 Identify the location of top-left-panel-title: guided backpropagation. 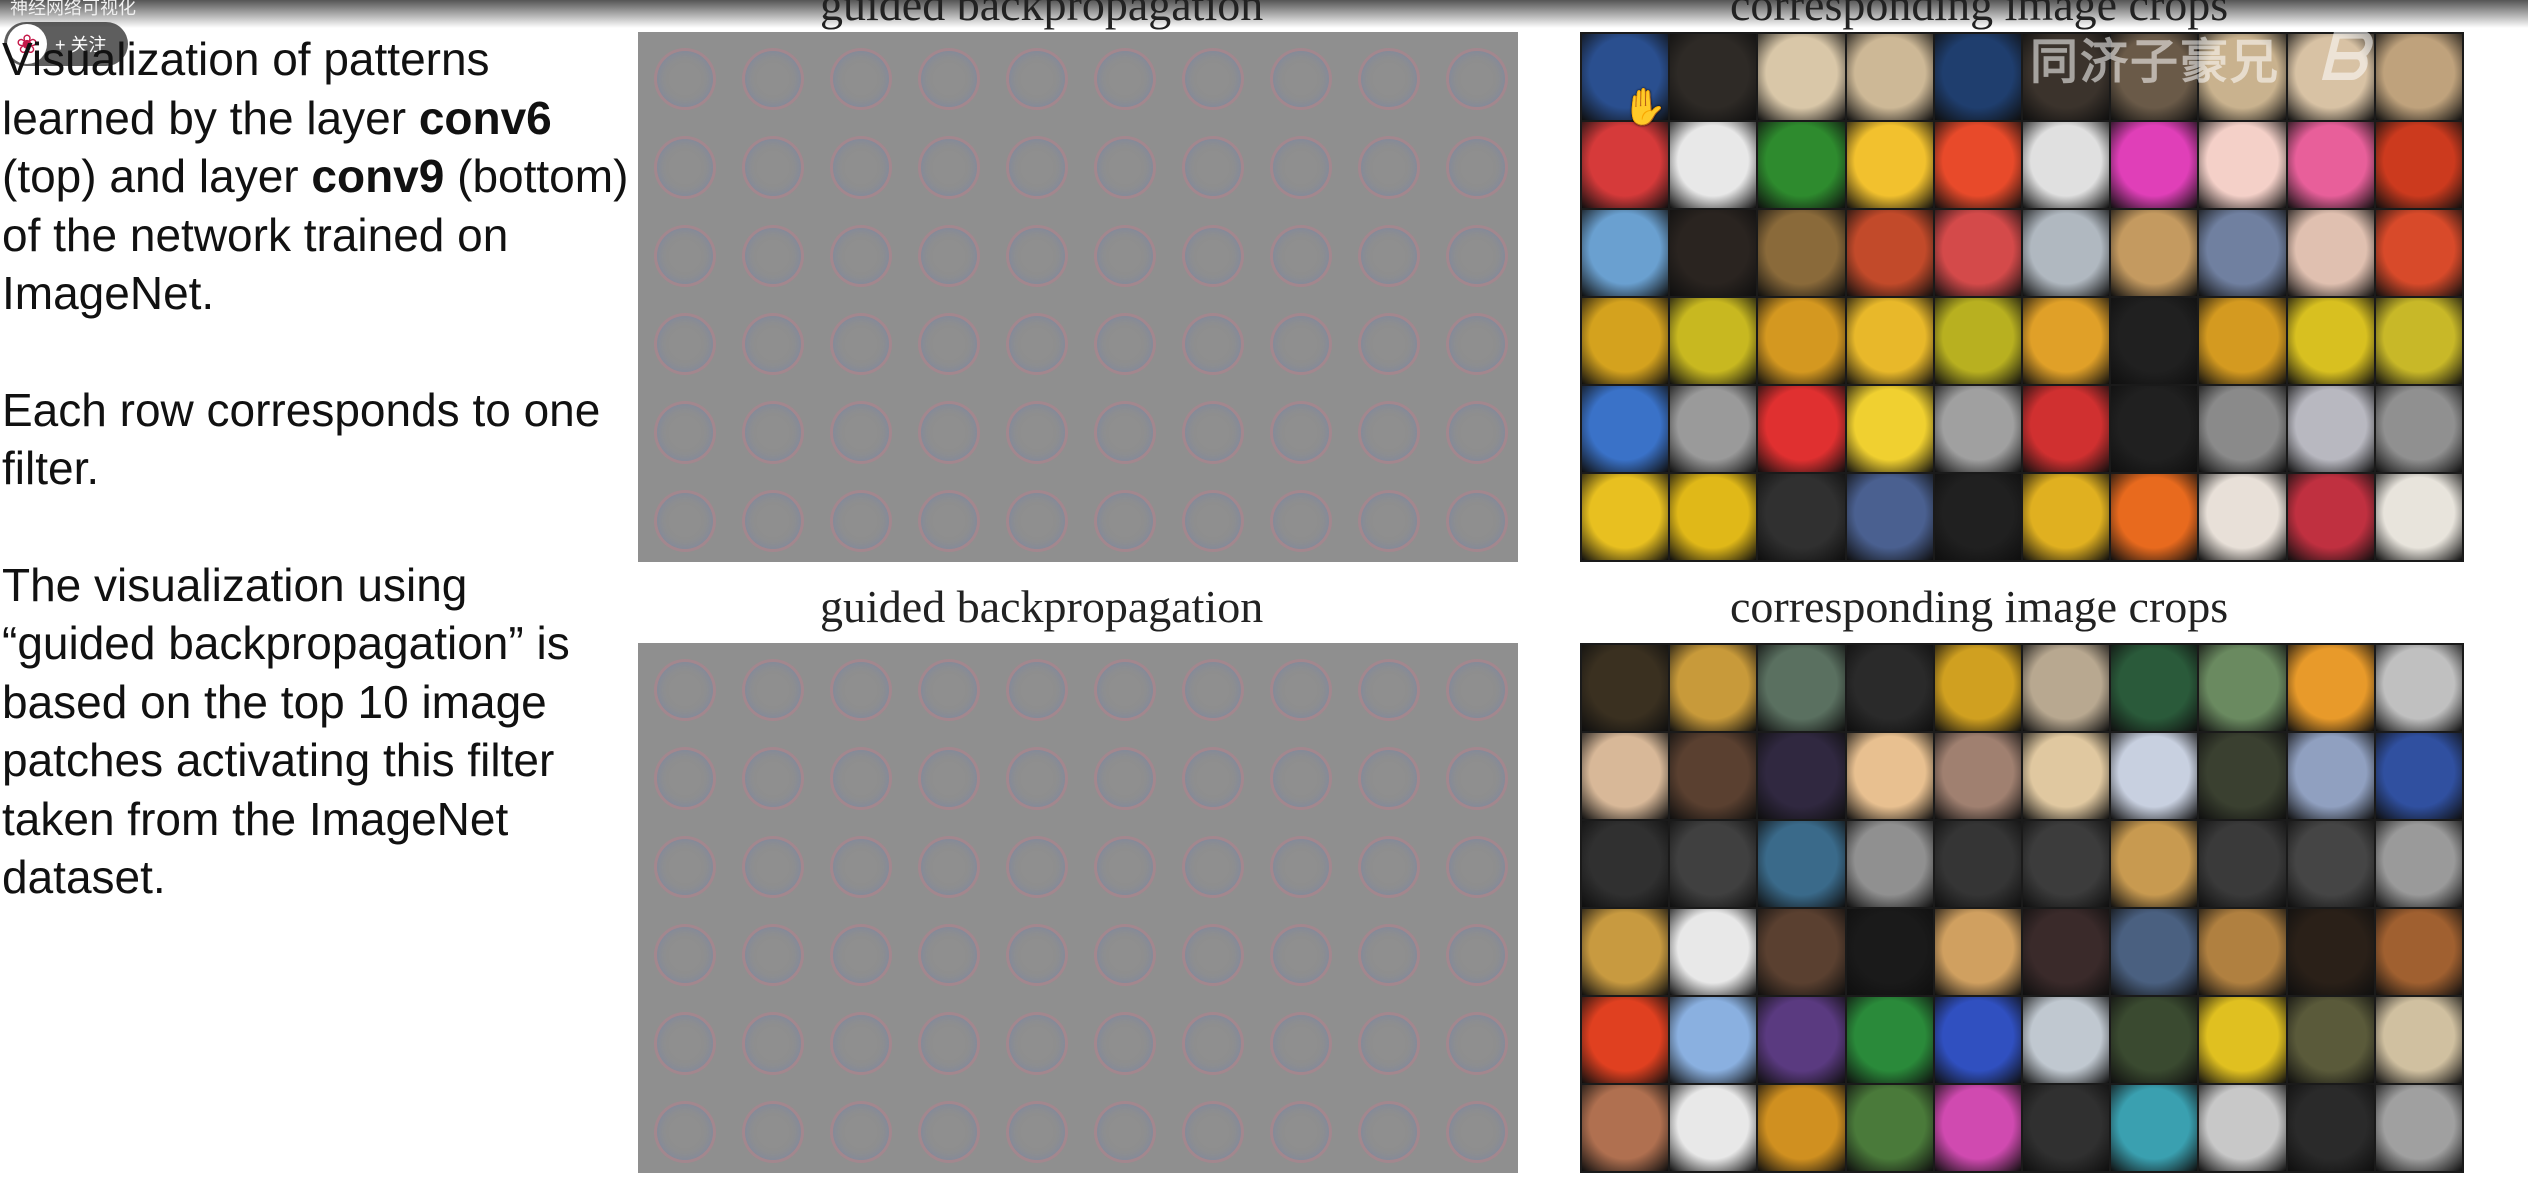
(1042, 15).